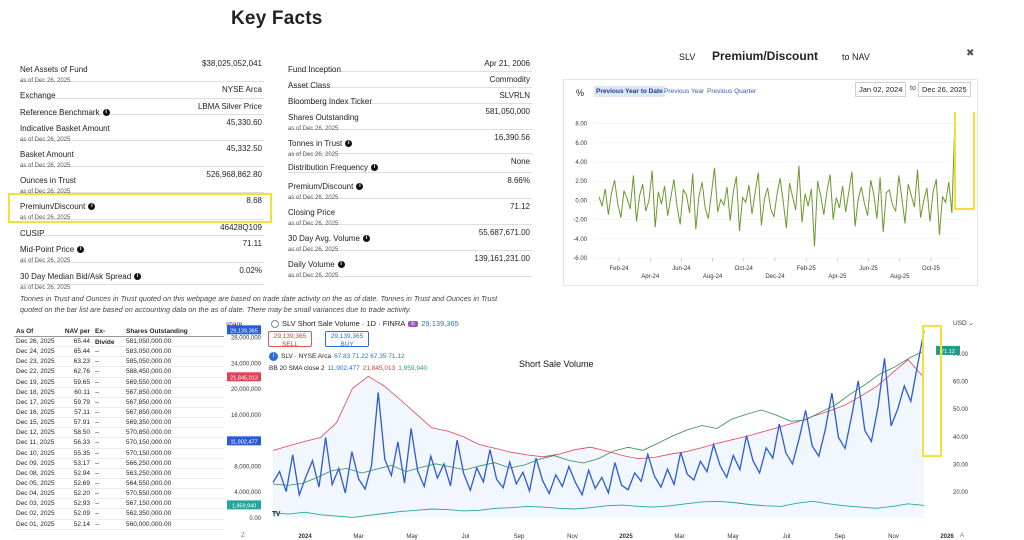  What do you see at coordinates (77, 331) in the screenshot?
I see `col-nav: NAV per` at bounding box center [77, 331].